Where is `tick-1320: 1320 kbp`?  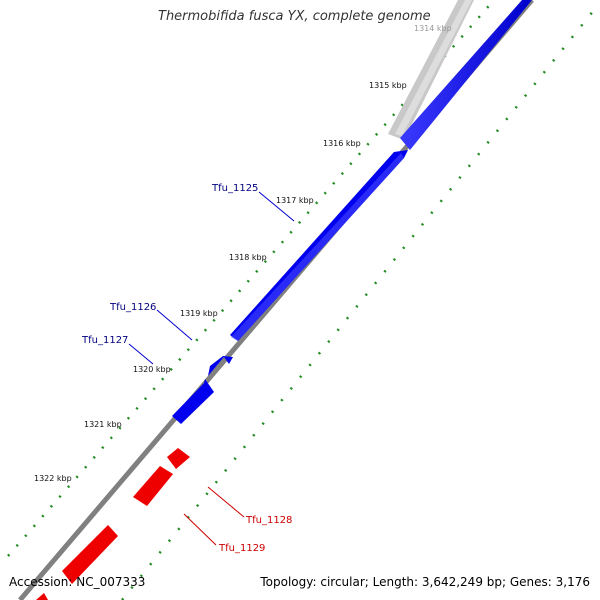
tick-1320: 1320 kbp is located at coordinates (152, 369).